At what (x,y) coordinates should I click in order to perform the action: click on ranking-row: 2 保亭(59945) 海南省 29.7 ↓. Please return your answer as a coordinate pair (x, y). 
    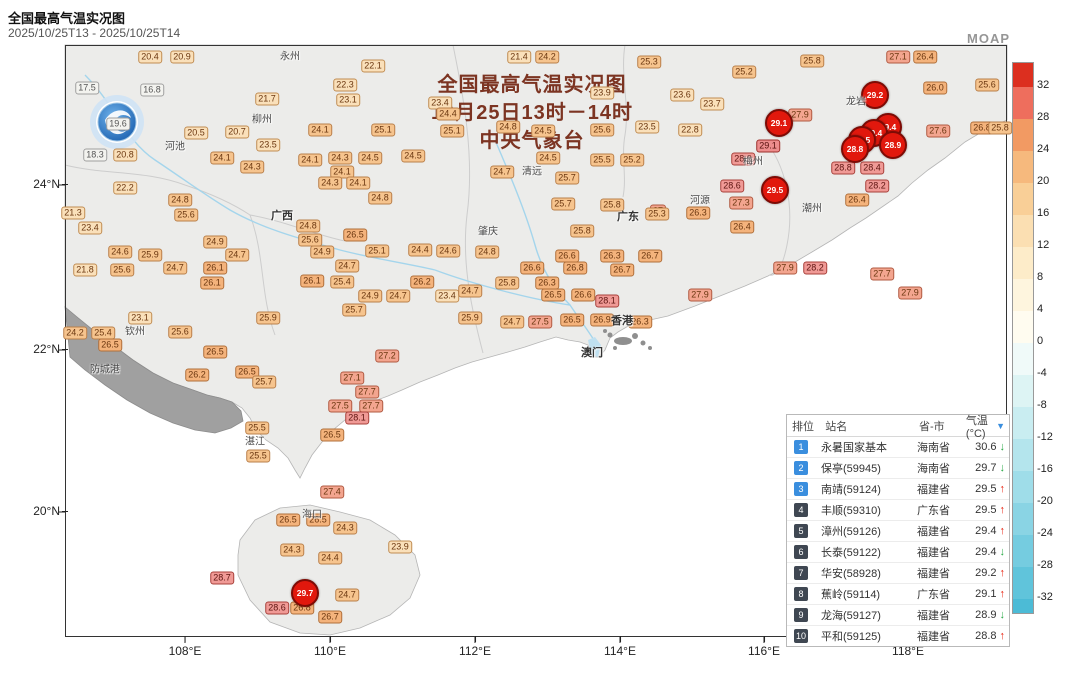
    Looking at the image, I should click on (898, 468).